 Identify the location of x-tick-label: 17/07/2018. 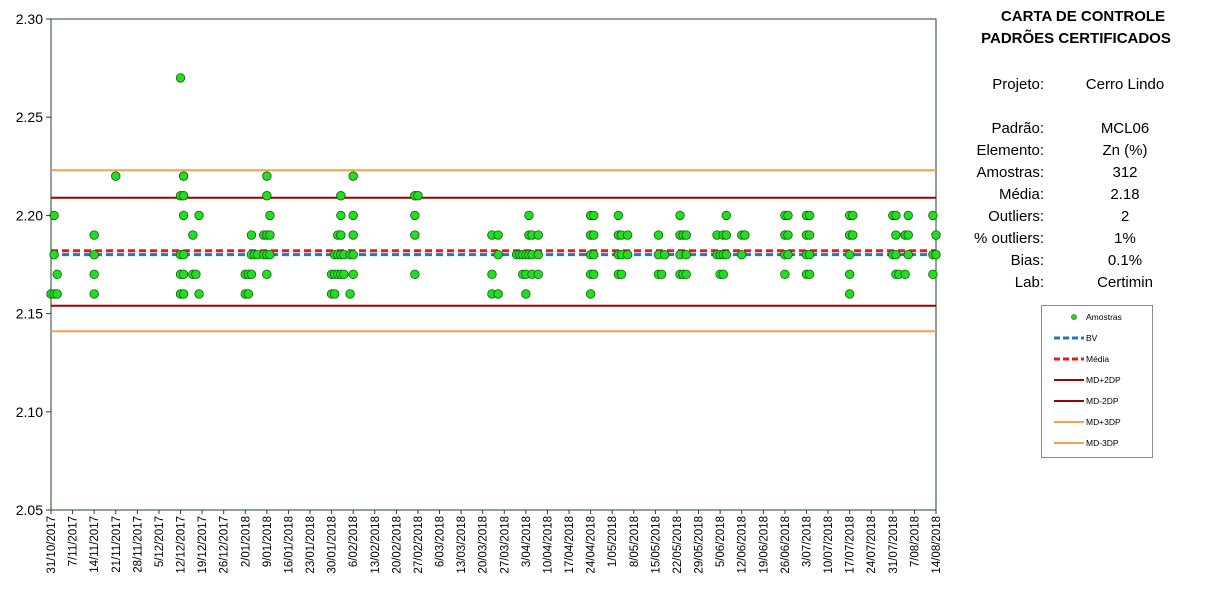
(851, 545).